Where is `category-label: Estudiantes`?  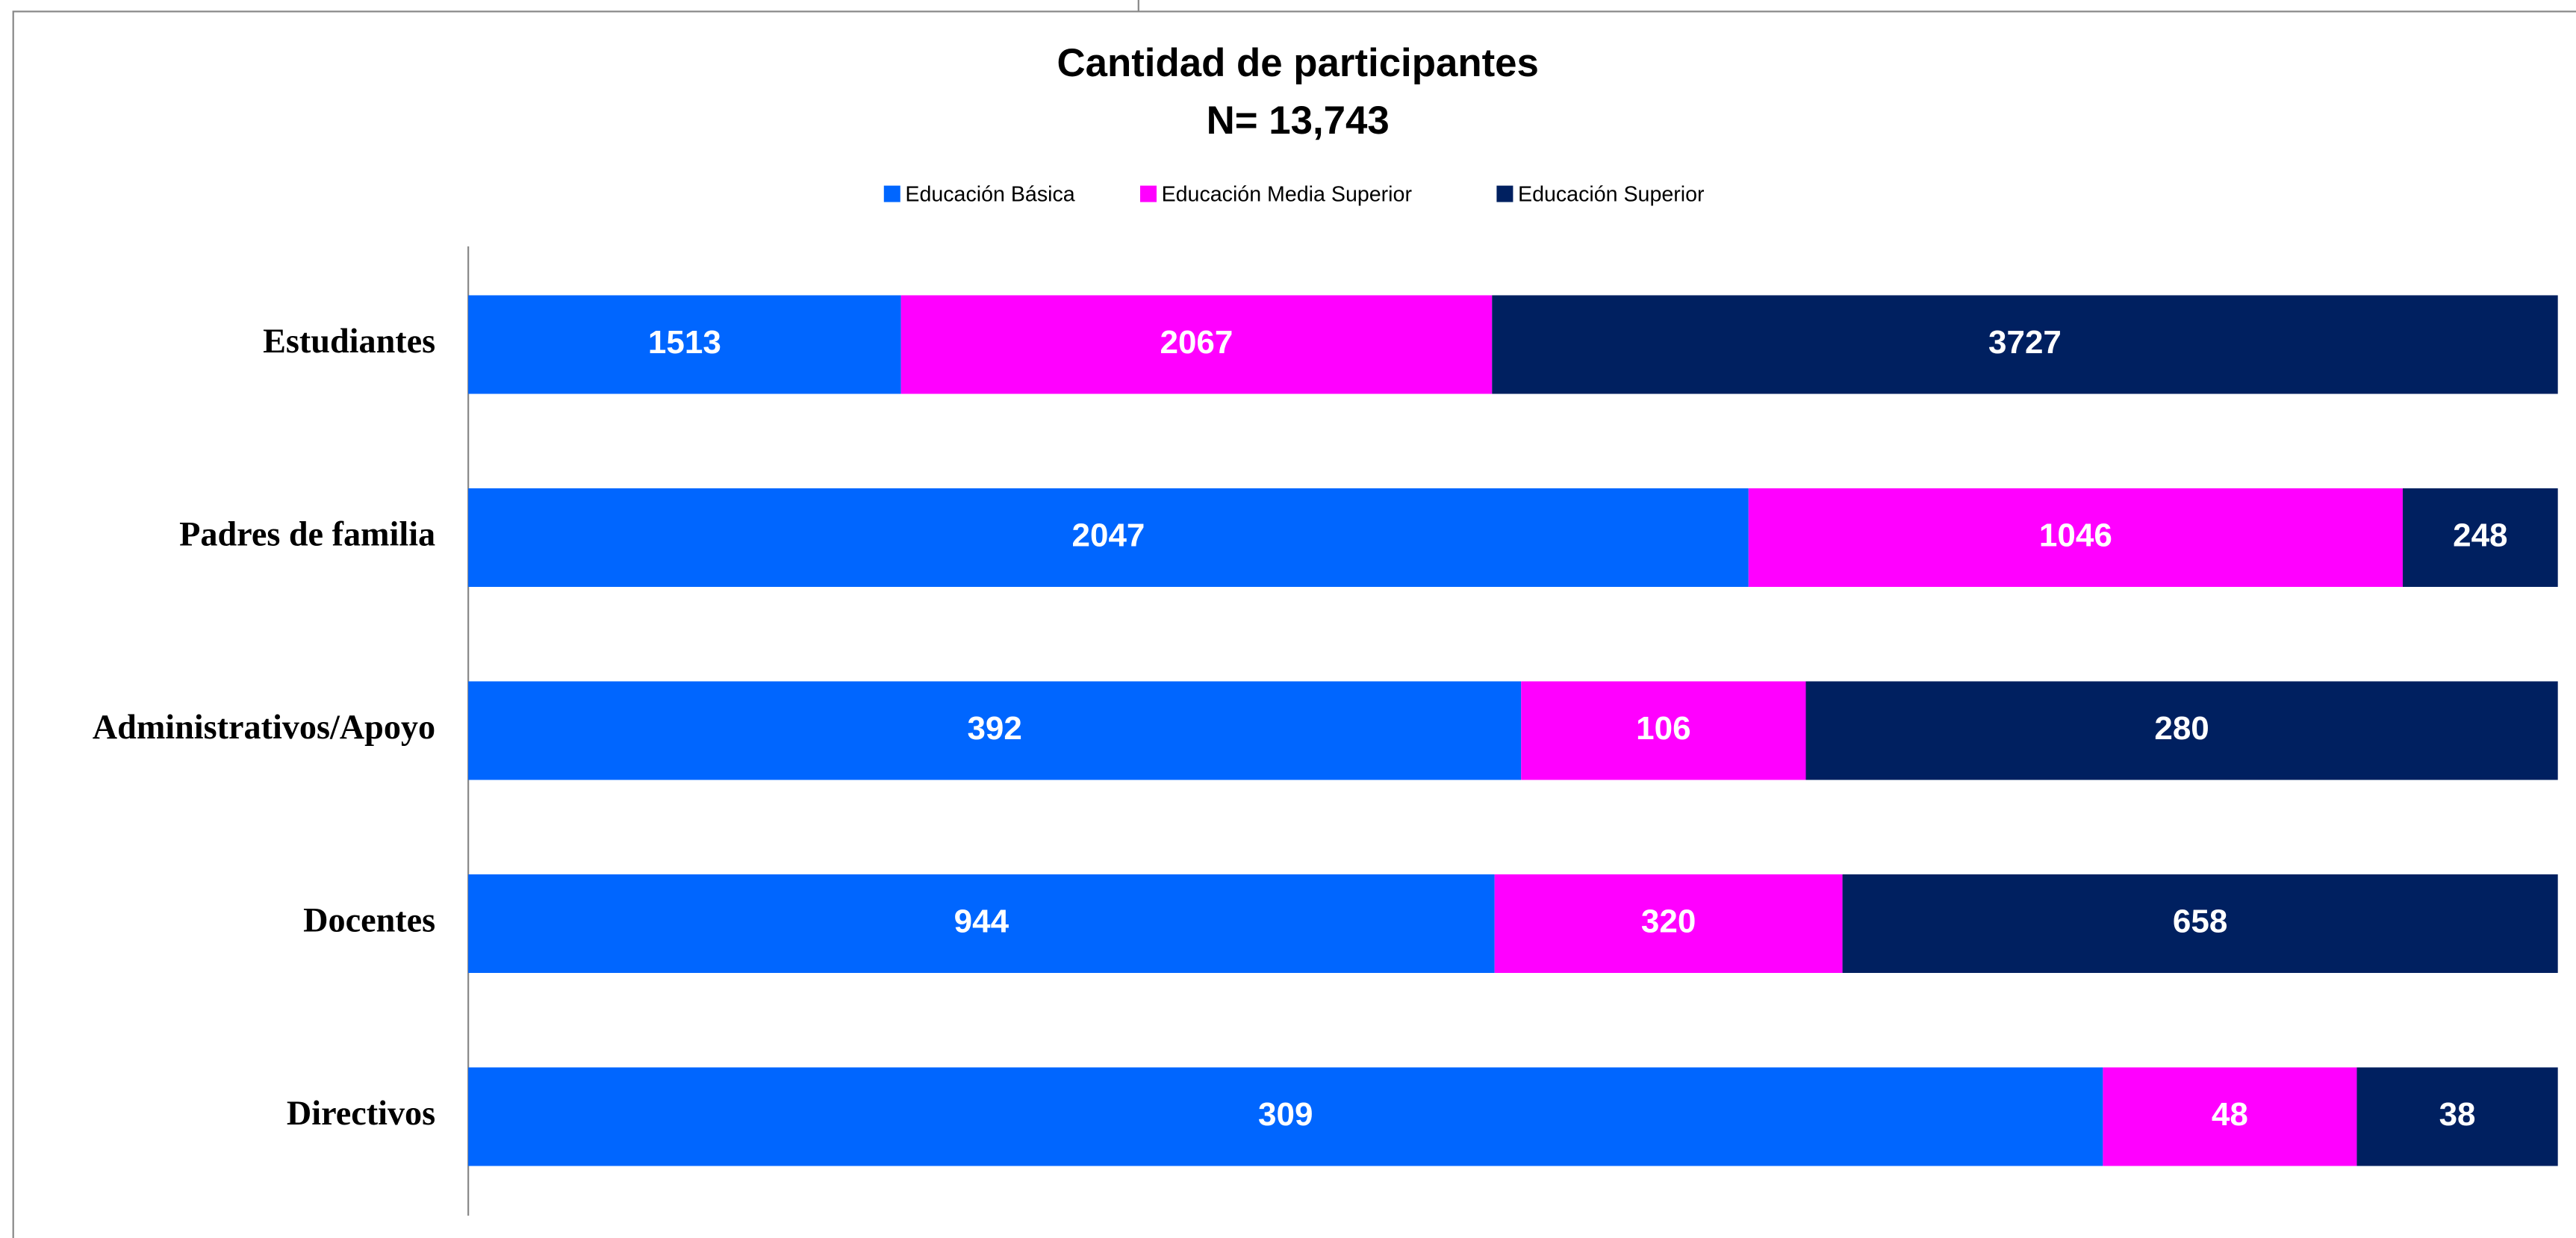
category-label: Estudiantes is located at coordinates (349, 341).